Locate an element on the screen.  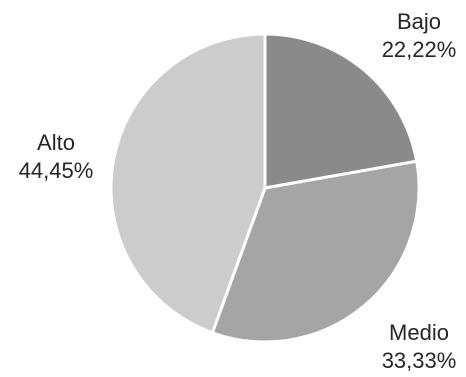
slice-label-alto-name: Alto is located at coordinates (56, 142).